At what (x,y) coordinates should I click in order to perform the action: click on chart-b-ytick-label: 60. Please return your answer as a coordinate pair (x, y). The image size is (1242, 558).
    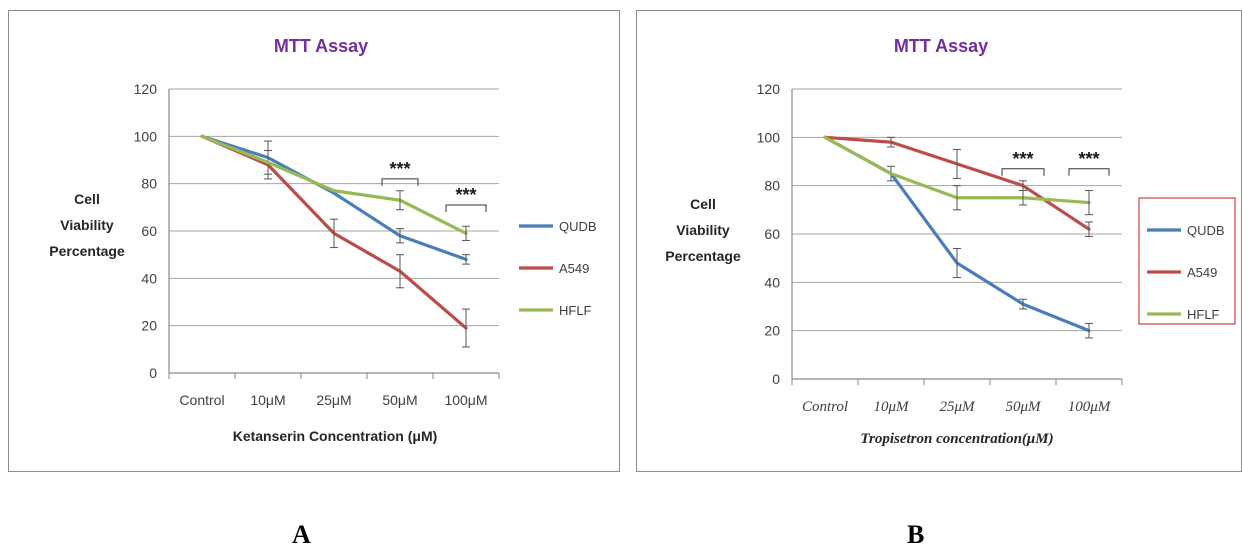
    Looking at the image, I should click on (772, 234).